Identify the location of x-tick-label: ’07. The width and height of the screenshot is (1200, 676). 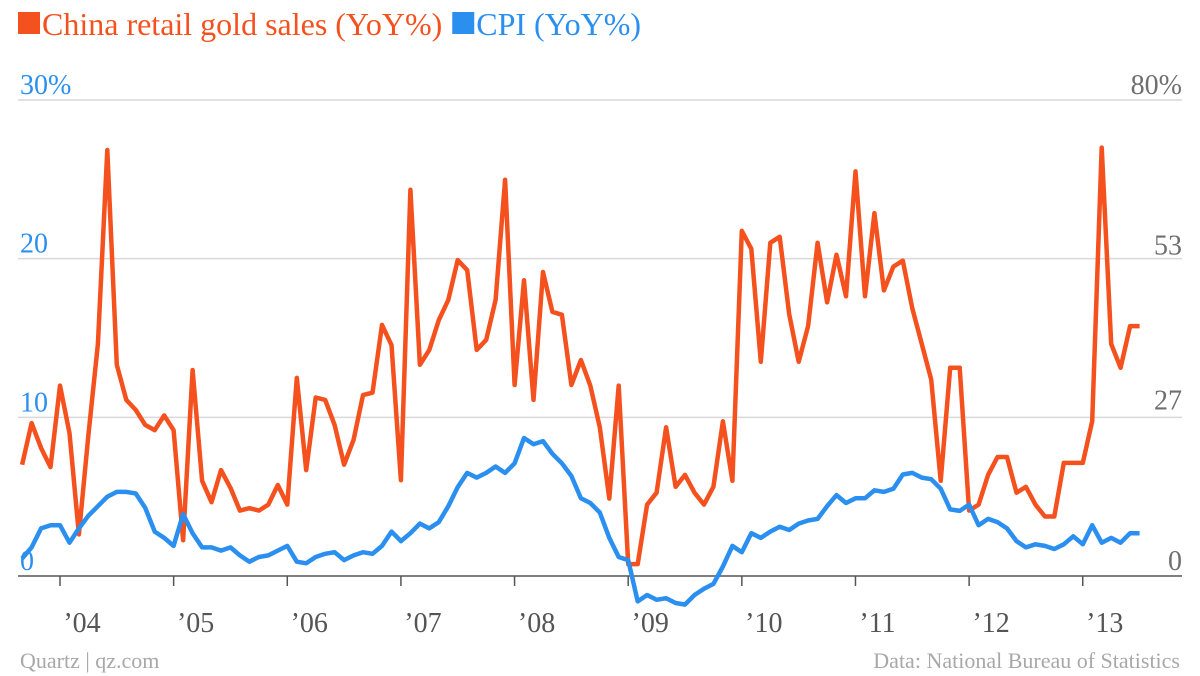
(422, 623).